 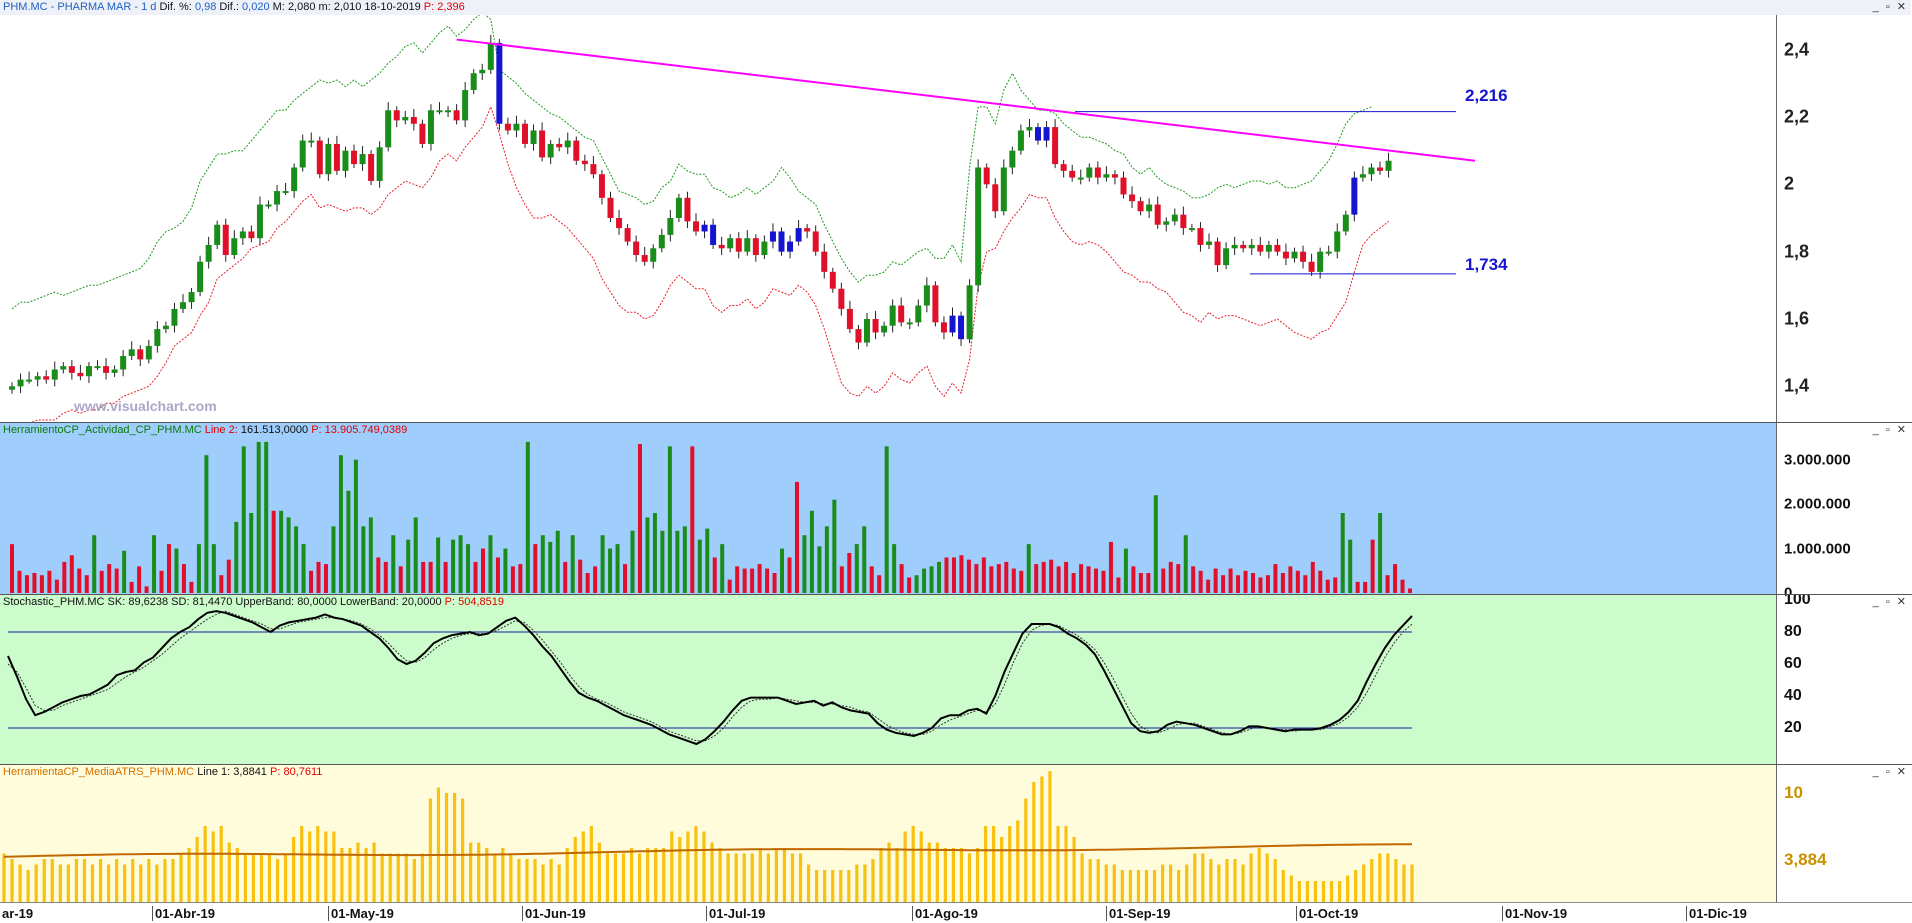 What do you see at coordinates (1797, 318) in the screenshot?
I see `price-axis-tick: 1,6` at bounding box center [1797, 318].